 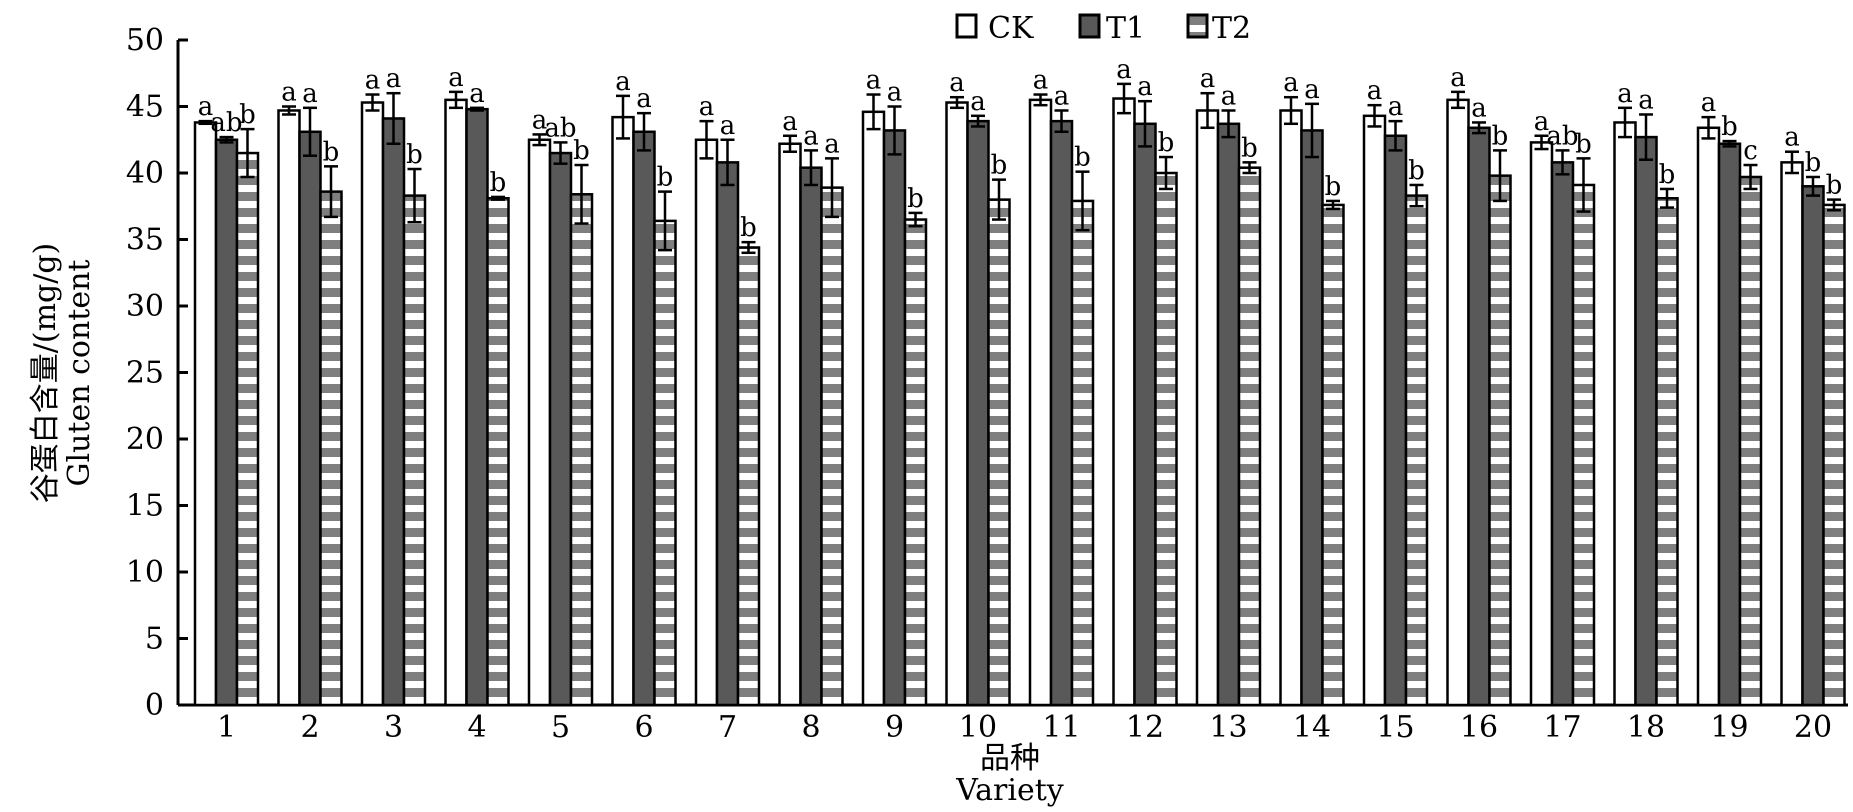 I want to click on significance-letter-t2-variety-15: b, so click(x=1416, y=171).